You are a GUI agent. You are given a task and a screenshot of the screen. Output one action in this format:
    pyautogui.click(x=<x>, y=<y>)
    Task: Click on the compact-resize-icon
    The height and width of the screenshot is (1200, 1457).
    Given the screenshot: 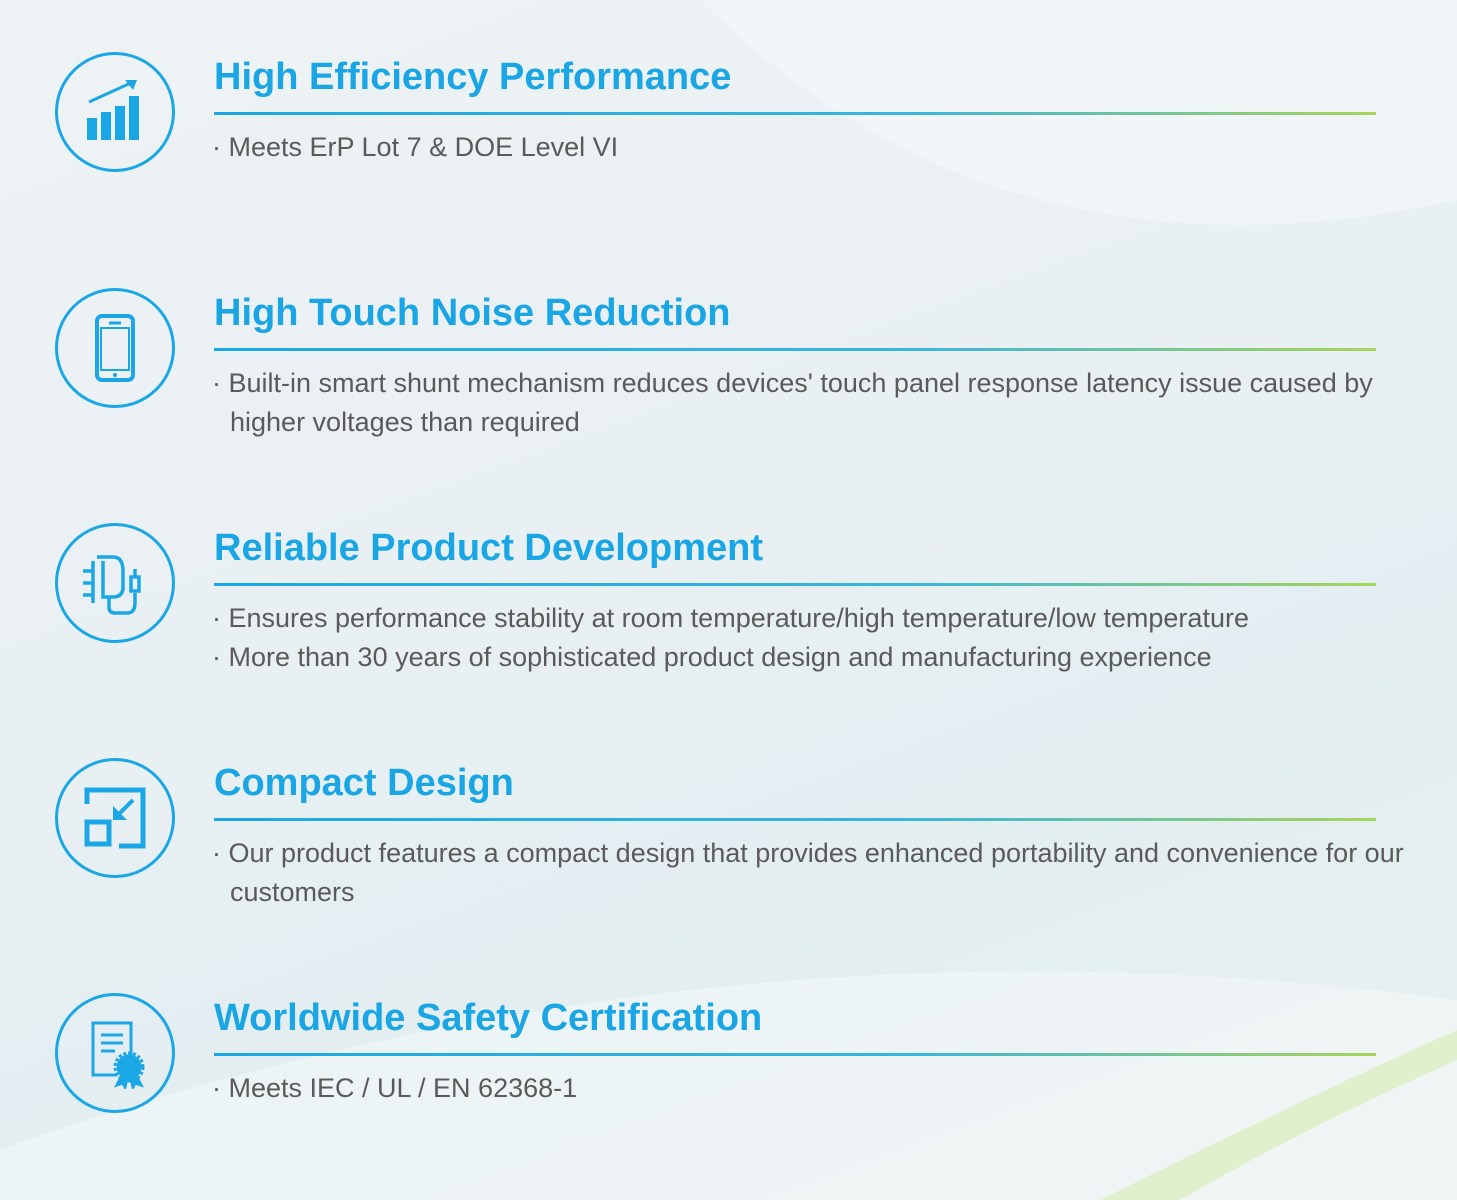 What is the action you would take?
    pyautogui.click(x=115, y=818)
    